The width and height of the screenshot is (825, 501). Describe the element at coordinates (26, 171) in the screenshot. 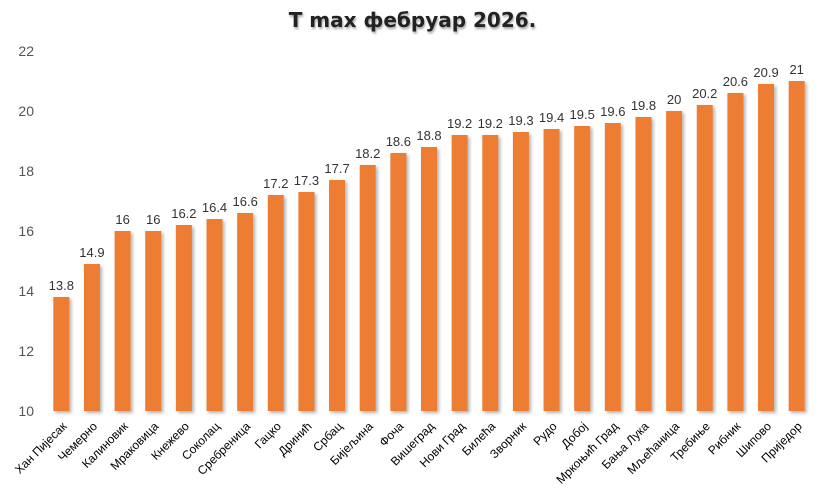

I see `y-tick-label: 18` at that location.